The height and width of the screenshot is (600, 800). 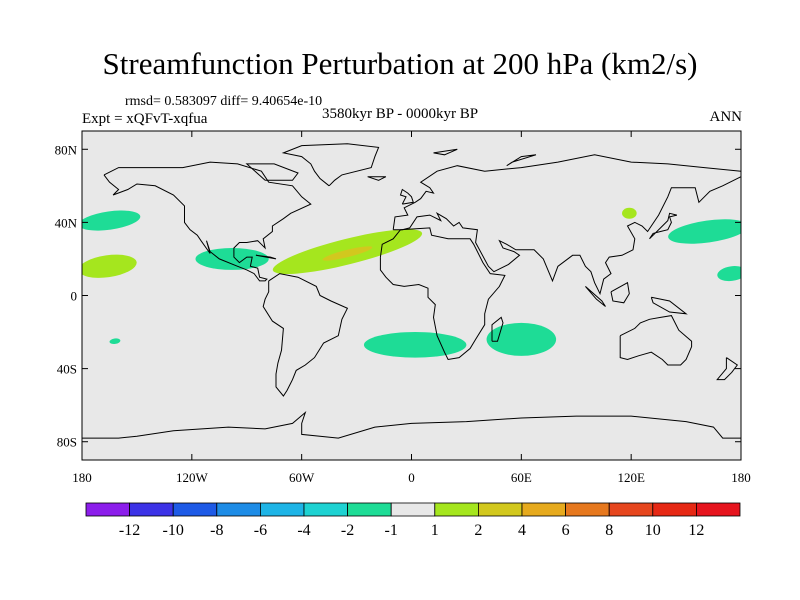 What do you see at coordinates (566, 530) in the screenshot?
I see `colorbar-label: 6` at bounding box center [566, 530].